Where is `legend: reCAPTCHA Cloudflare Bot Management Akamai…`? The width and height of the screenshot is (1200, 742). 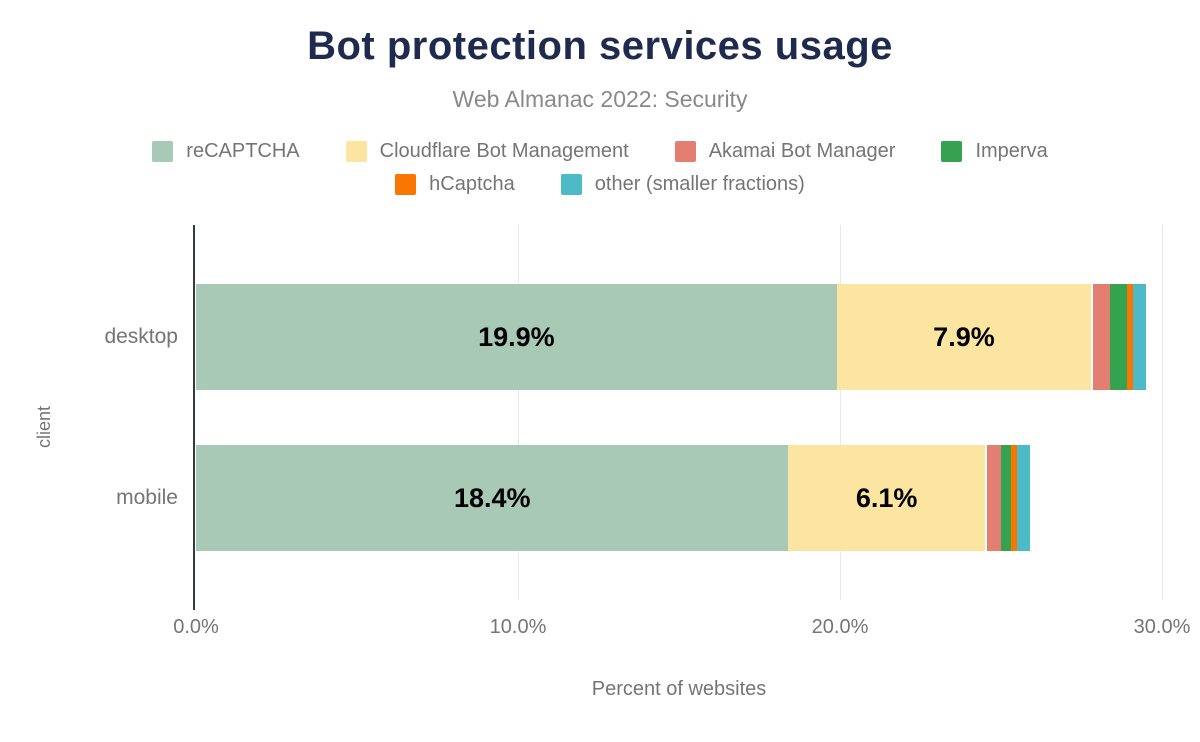
legend: reCAPTCHA Cloudflare Bot Management Akamai… is located at coordinates (600, 168).